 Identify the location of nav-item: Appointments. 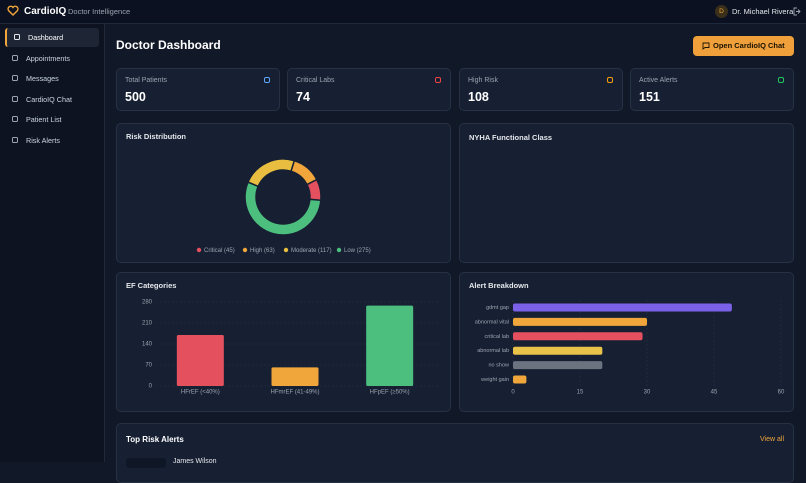
(52, 58).